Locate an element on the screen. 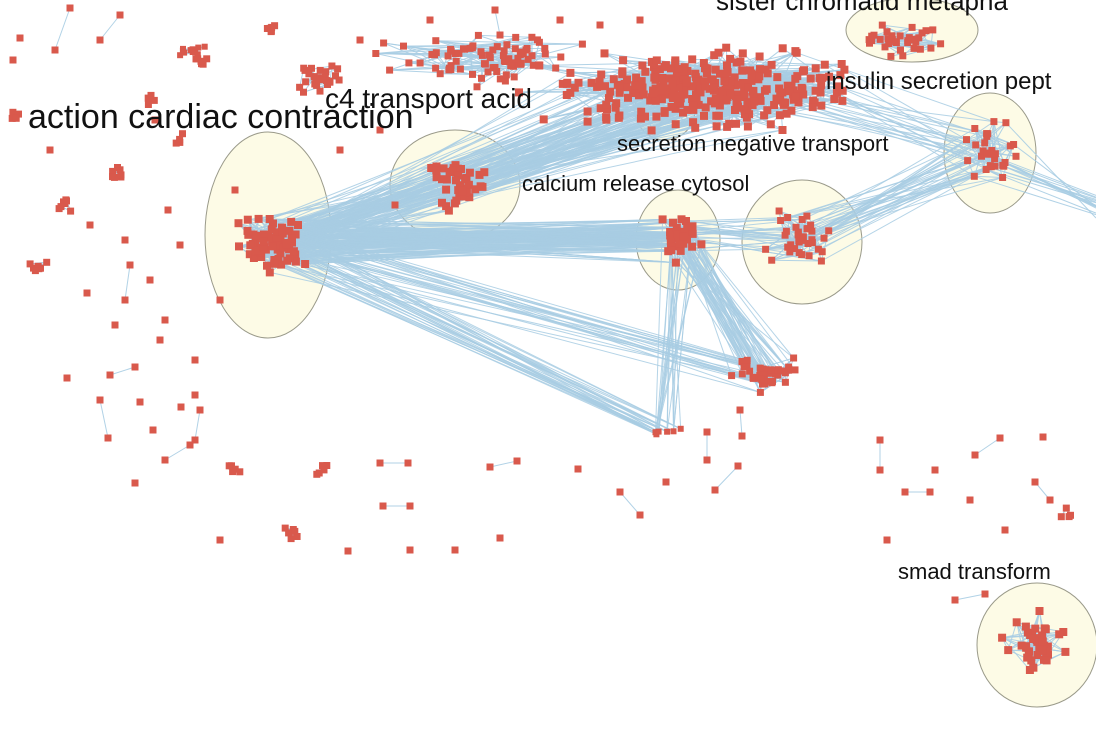  cluster-label-insulin-secretion: insulin secretion pept is located at coordinates (939, 81).